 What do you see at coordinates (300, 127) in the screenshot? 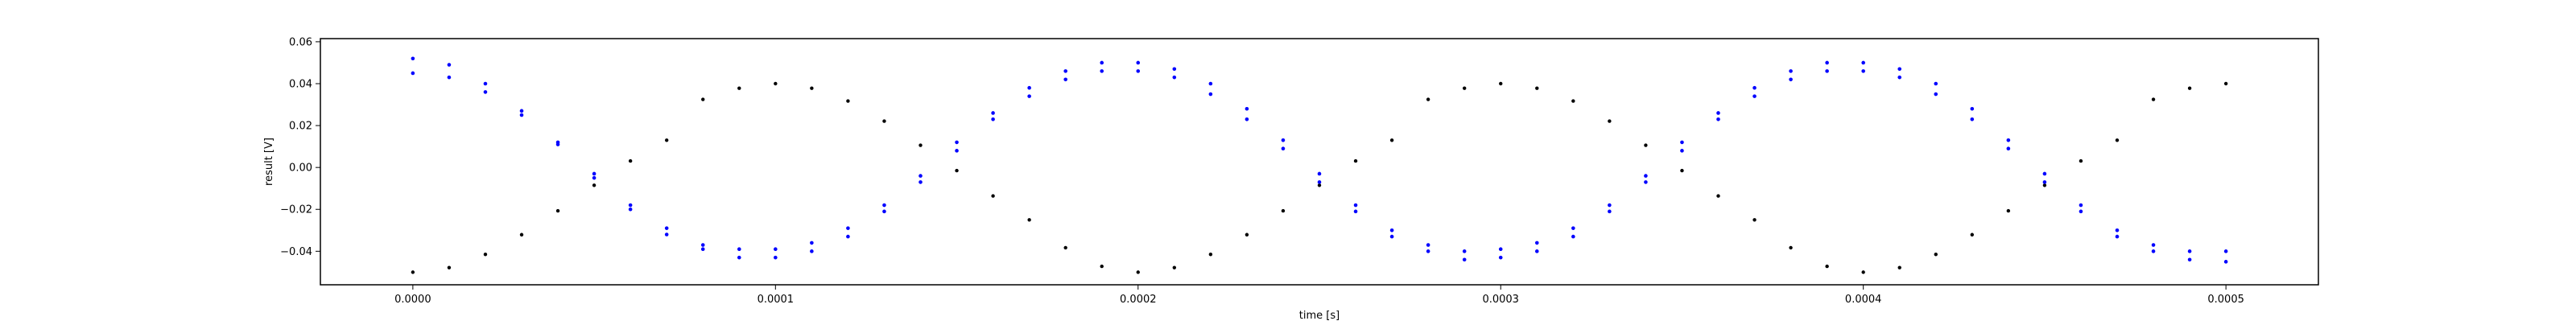
I see `y-tick-label: 0.02` at bounding box center [300, 127].